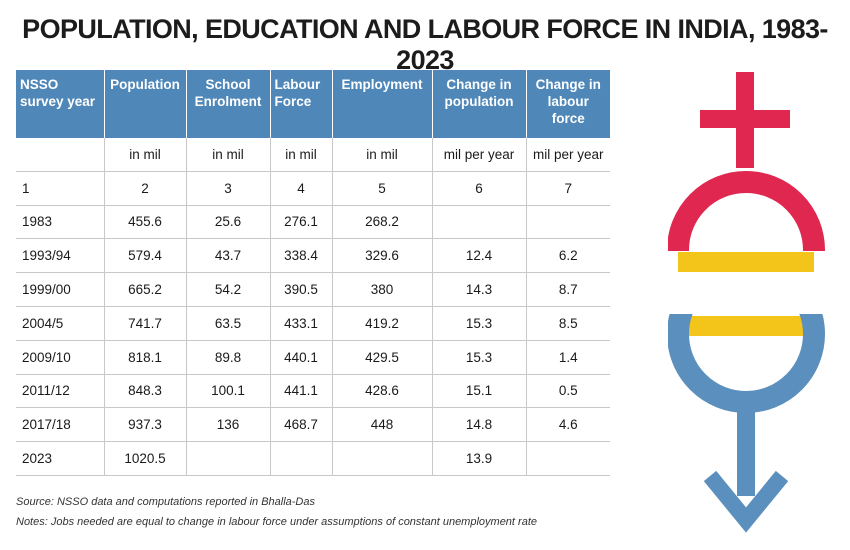 The image size is (850, 550). I want to click on male-symbol-icon, so click(746, 423).